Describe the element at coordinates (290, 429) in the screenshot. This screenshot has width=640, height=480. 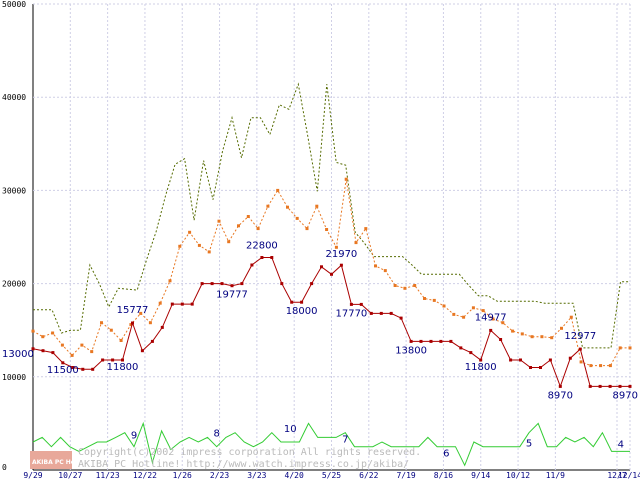
I see `store-count-label: 10` at that location.